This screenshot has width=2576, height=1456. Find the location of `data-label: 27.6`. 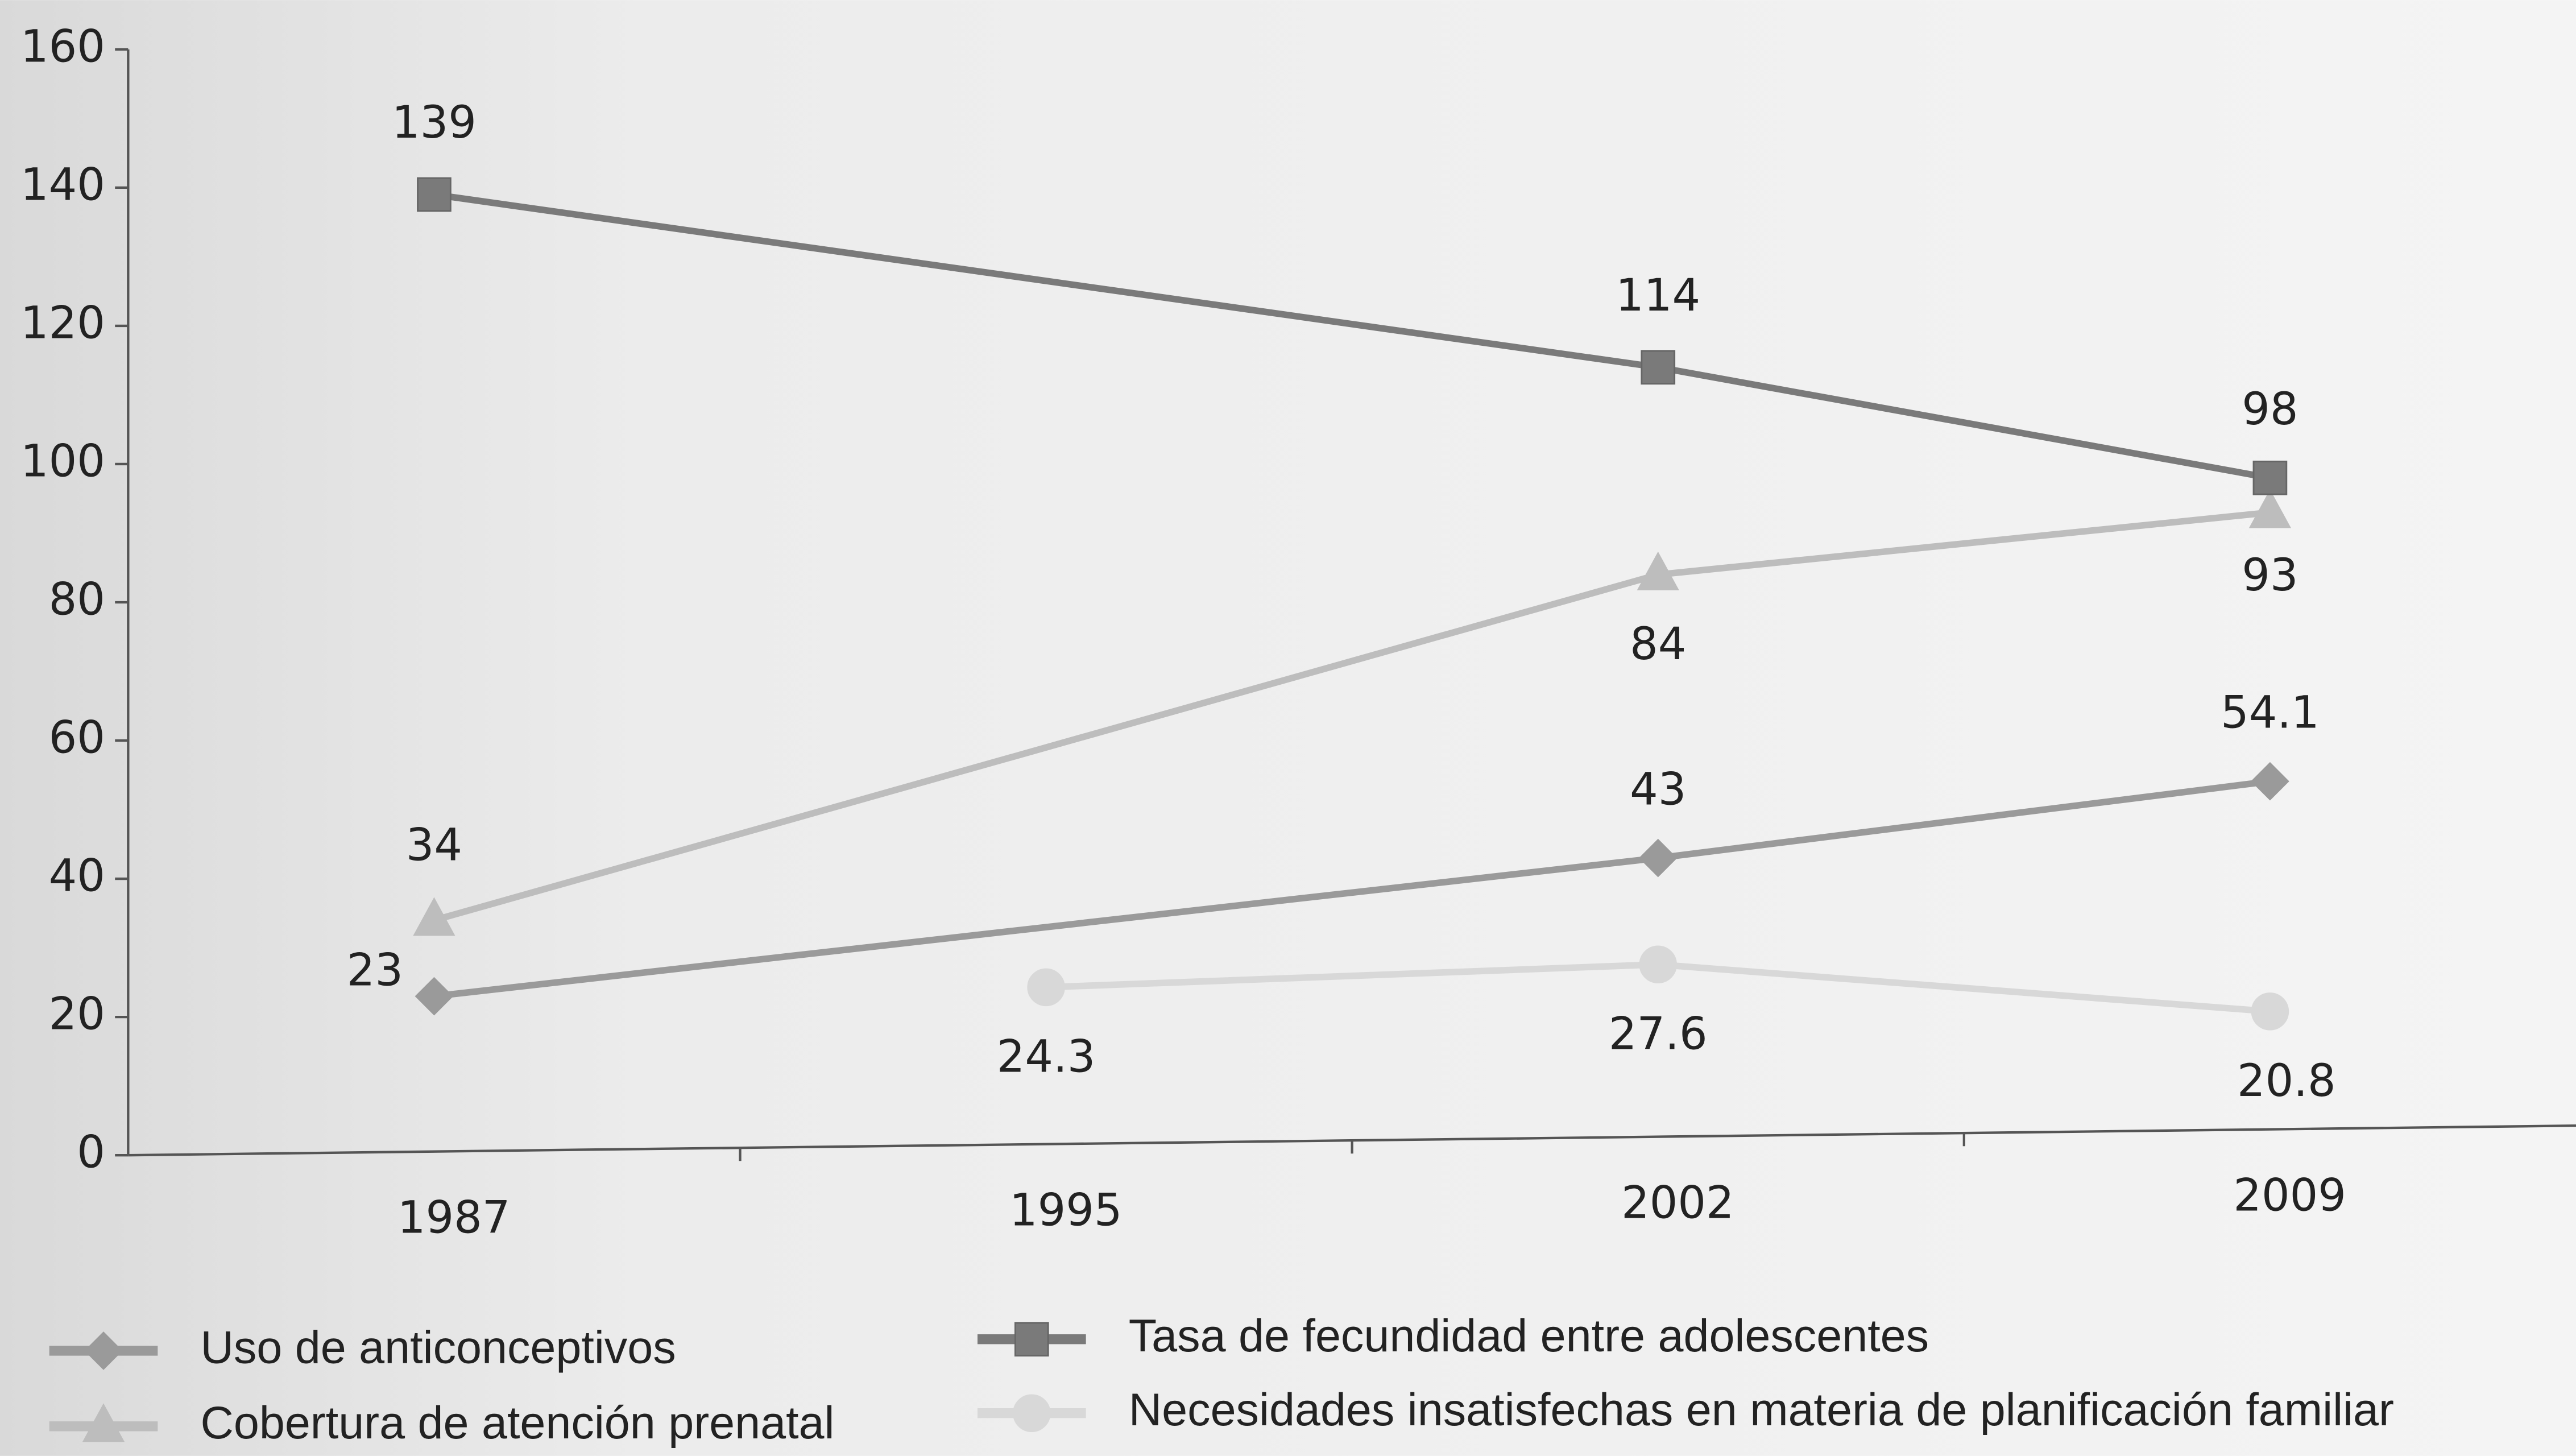

data-label: 27.6 is located at coordinates (1658, 1034).